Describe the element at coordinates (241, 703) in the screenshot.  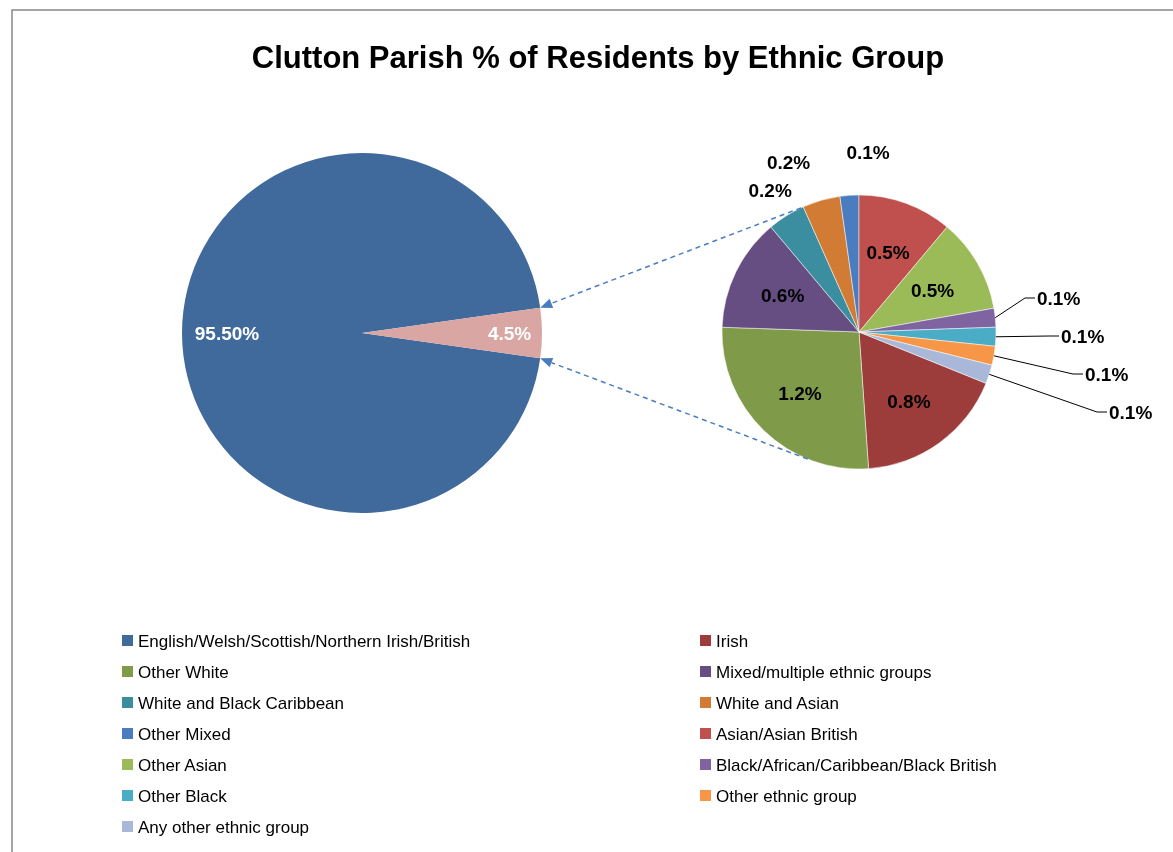
I see `legend-label: White and Black Caribbean` at that location.